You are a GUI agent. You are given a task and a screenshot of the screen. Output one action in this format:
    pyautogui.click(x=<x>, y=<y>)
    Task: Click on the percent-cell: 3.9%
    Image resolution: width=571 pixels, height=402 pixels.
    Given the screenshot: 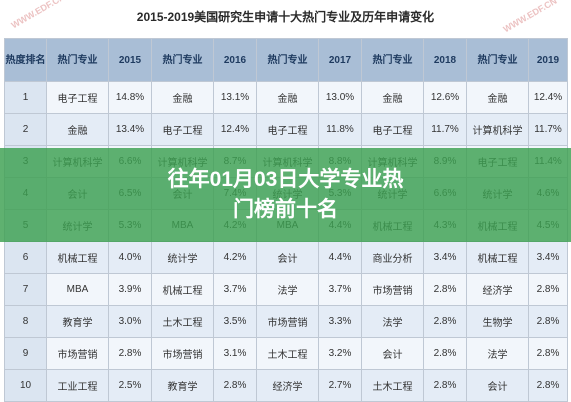 What is the action you would take?
    pyautogui.click(x=130, y=289)
    